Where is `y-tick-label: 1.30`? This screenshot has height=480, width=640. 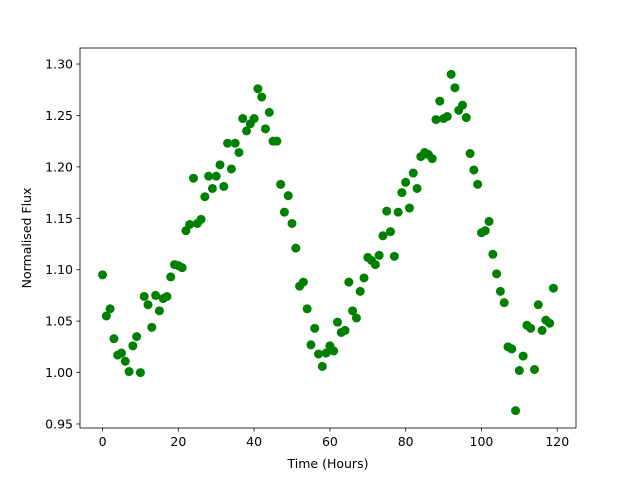
y-tick-label: 1.30 is located at coordinates (59, 64).